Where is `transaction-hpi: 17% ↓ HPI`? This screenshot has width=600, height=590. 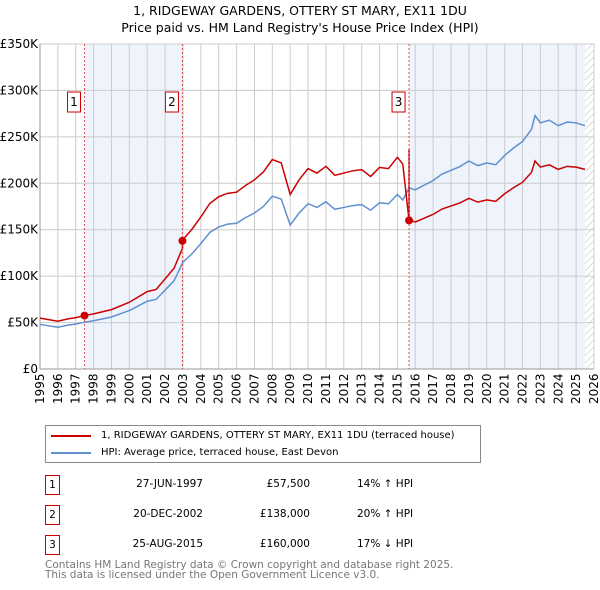
transaction-hpi: 17% ↓ HPI is located at coordinates (385, 544).